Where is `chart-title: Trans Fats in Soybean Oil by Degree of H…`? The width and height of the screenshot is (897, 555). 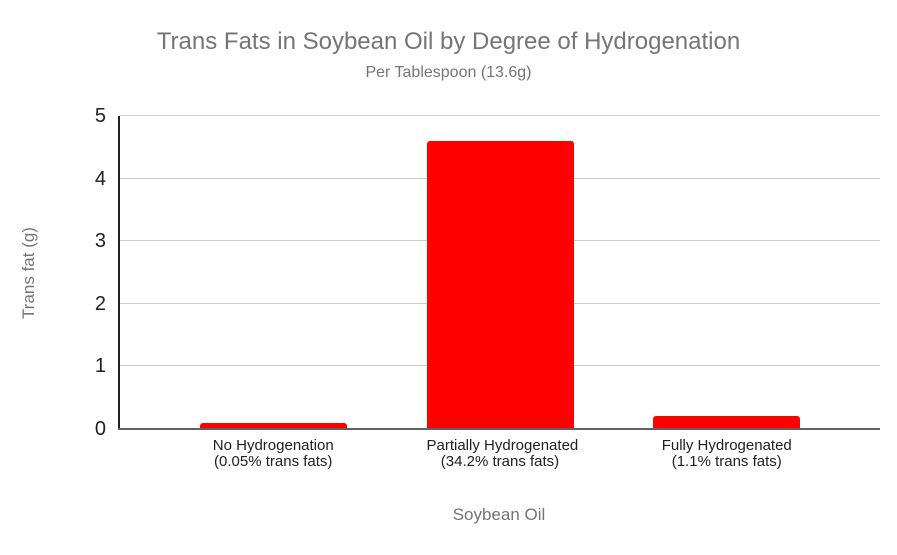 chart-title: Trans Fats in Soybean Oil by Degree of H… is located at coordinates (448, 41).